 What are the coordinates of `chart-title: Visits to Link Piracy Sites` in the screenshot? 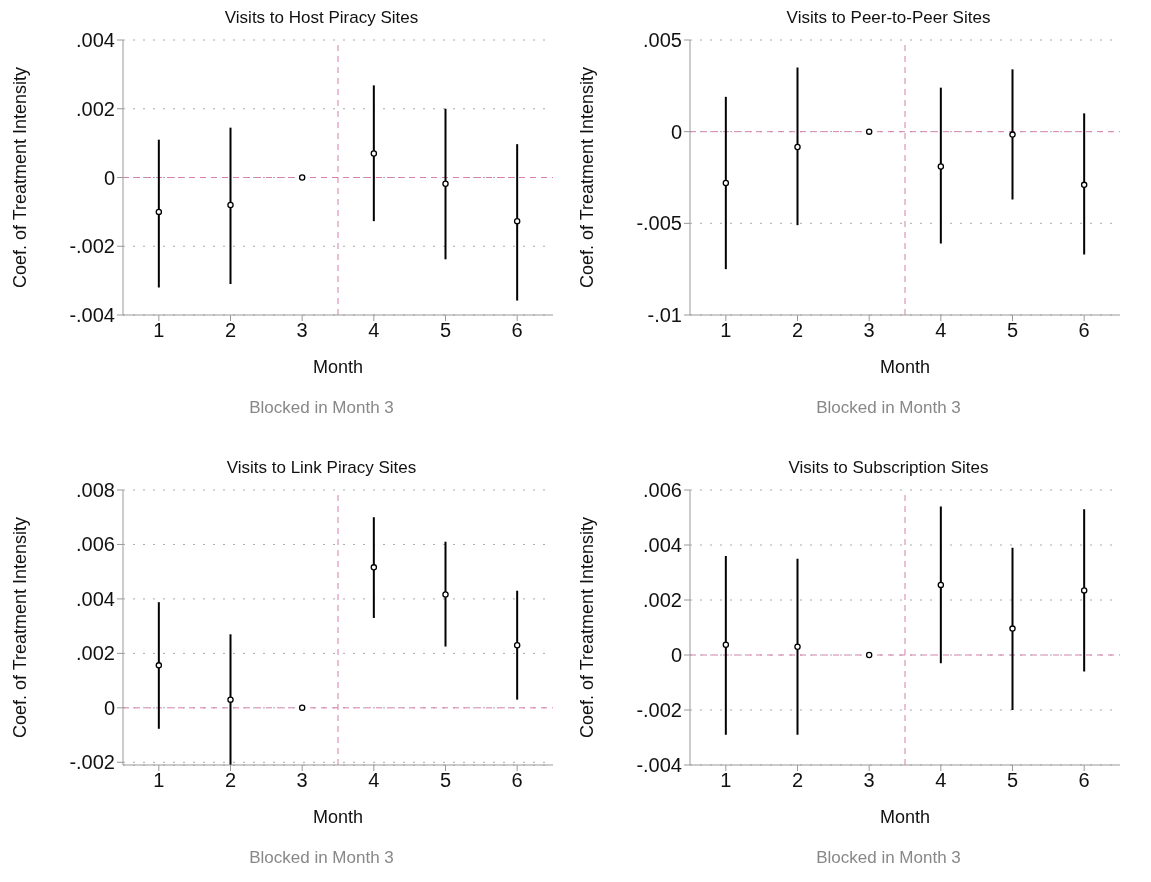 It's located at (321, 468).